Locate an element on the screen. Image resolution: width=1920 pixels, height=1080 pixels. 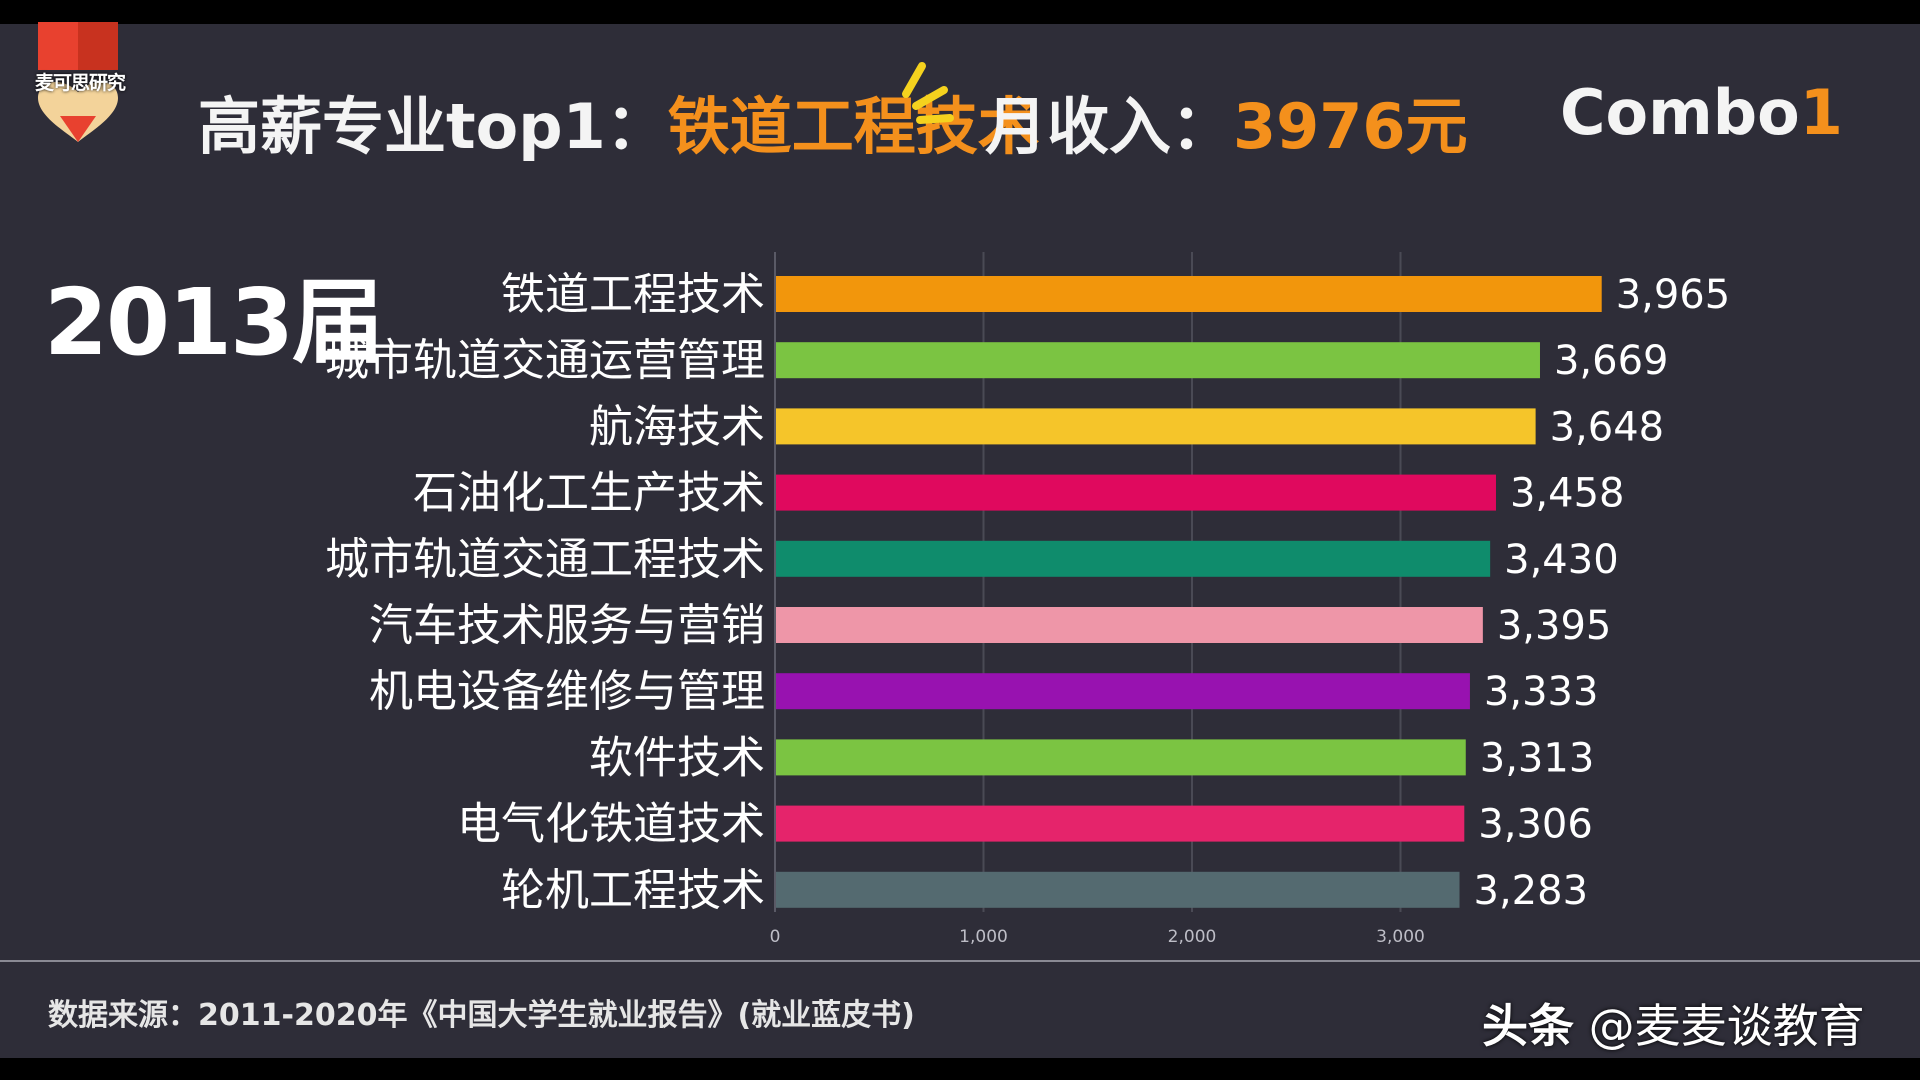
combo-counter: Combo1 is located at coordinates (1701, 121).